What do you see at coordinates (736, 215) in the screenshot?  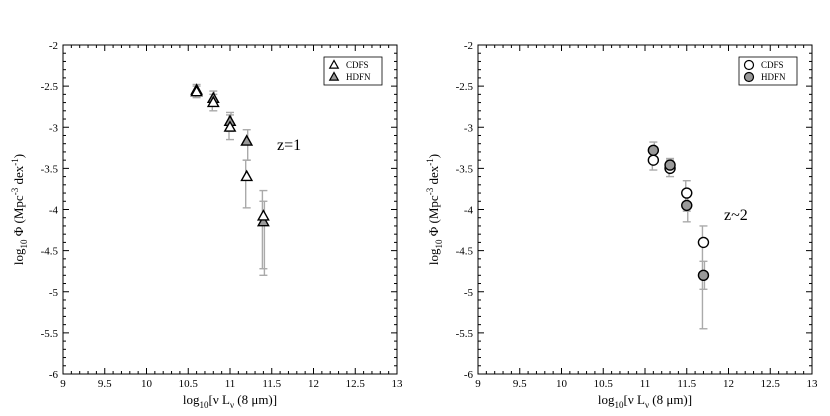 I see `redshift-annotation: z~2` at bounding box center [736, 215].